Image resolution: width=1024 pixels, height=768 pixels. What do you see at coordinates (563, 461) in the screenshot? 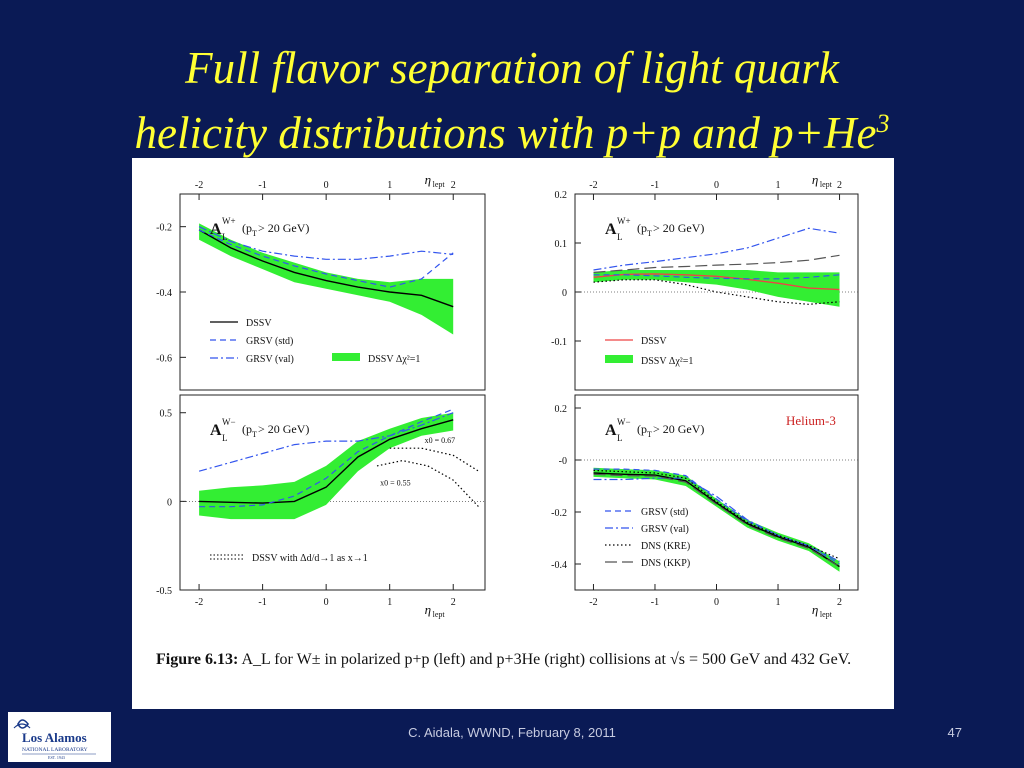
I see `y-tick-label: -0` at bounding box center [563, 461].